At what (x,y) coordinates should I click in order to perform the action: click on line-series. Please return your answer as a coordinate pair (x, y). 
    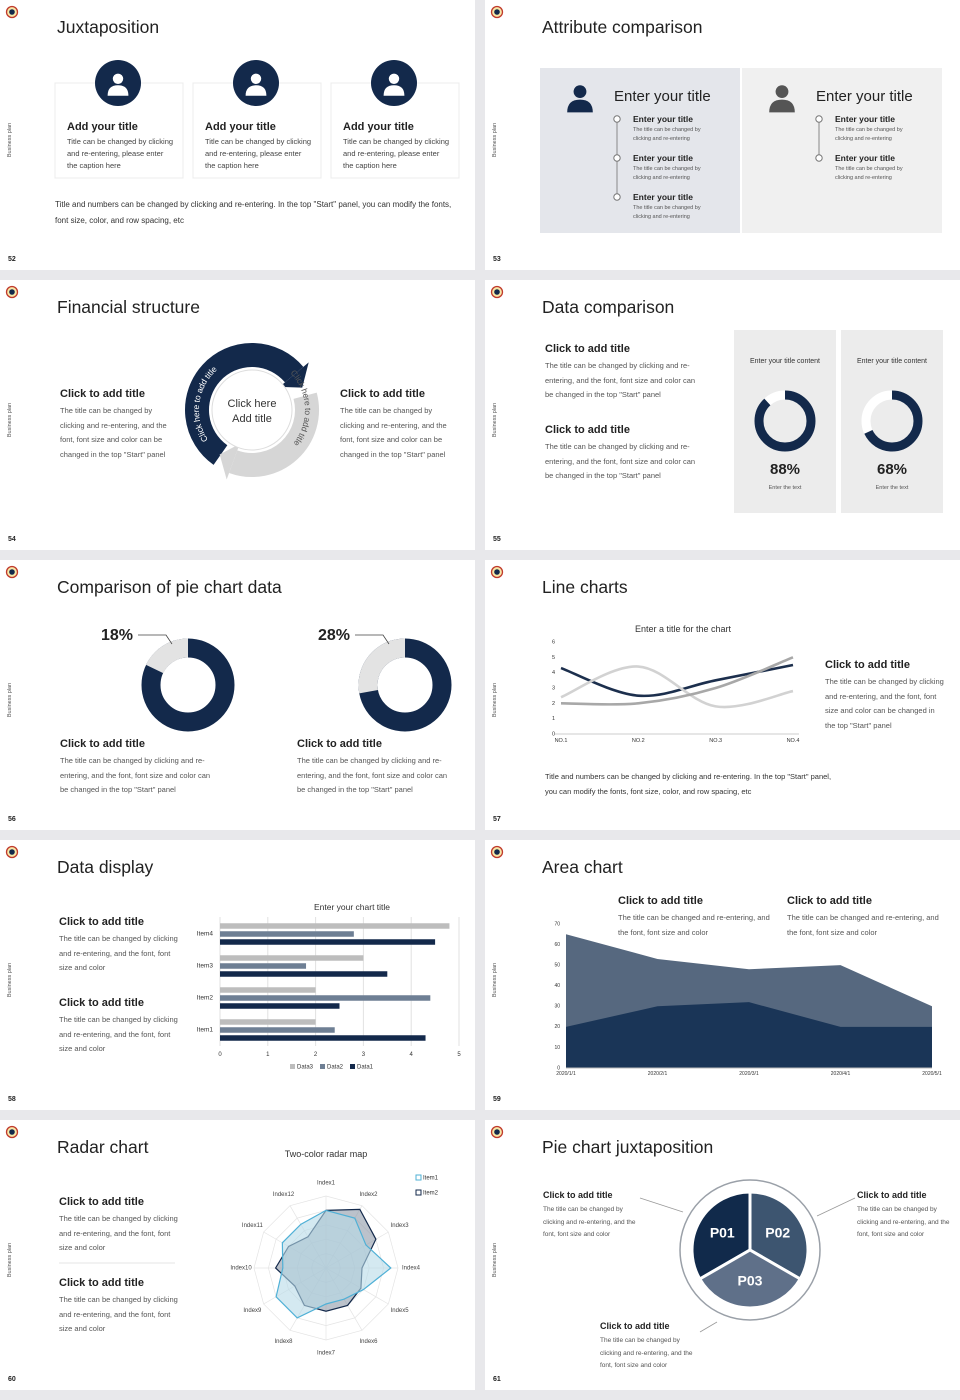
    Looking at the image, I should click on (677, 681).